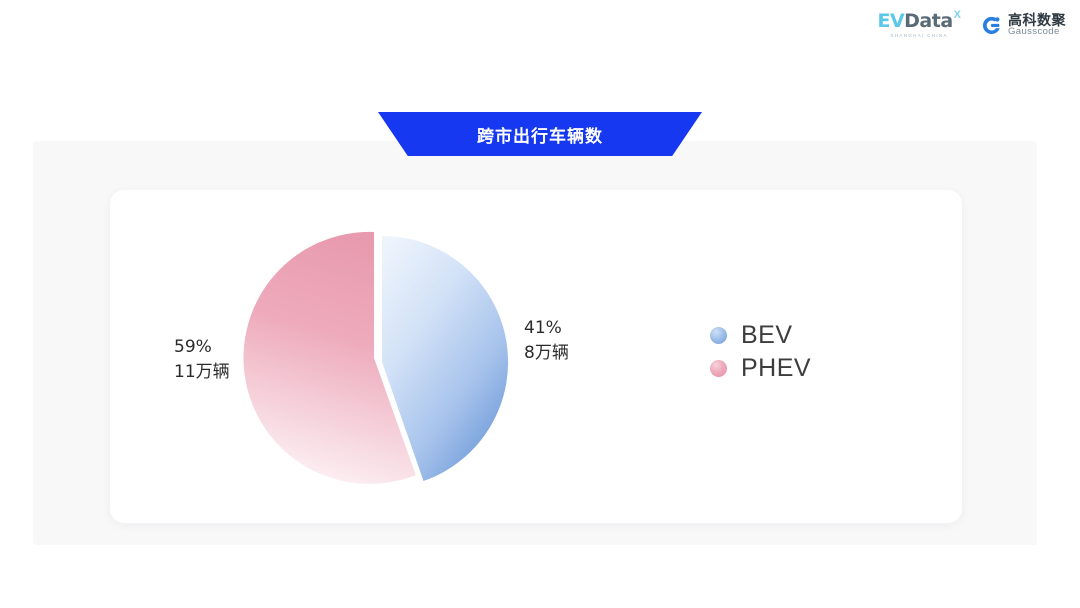 This screenshot has width=1080, height=608. Describe the element at coordinates (971, 24) in the screenshot. I see `logo-bar: EV Data X shanghai china 高科数聚 Gausscode` at that location.